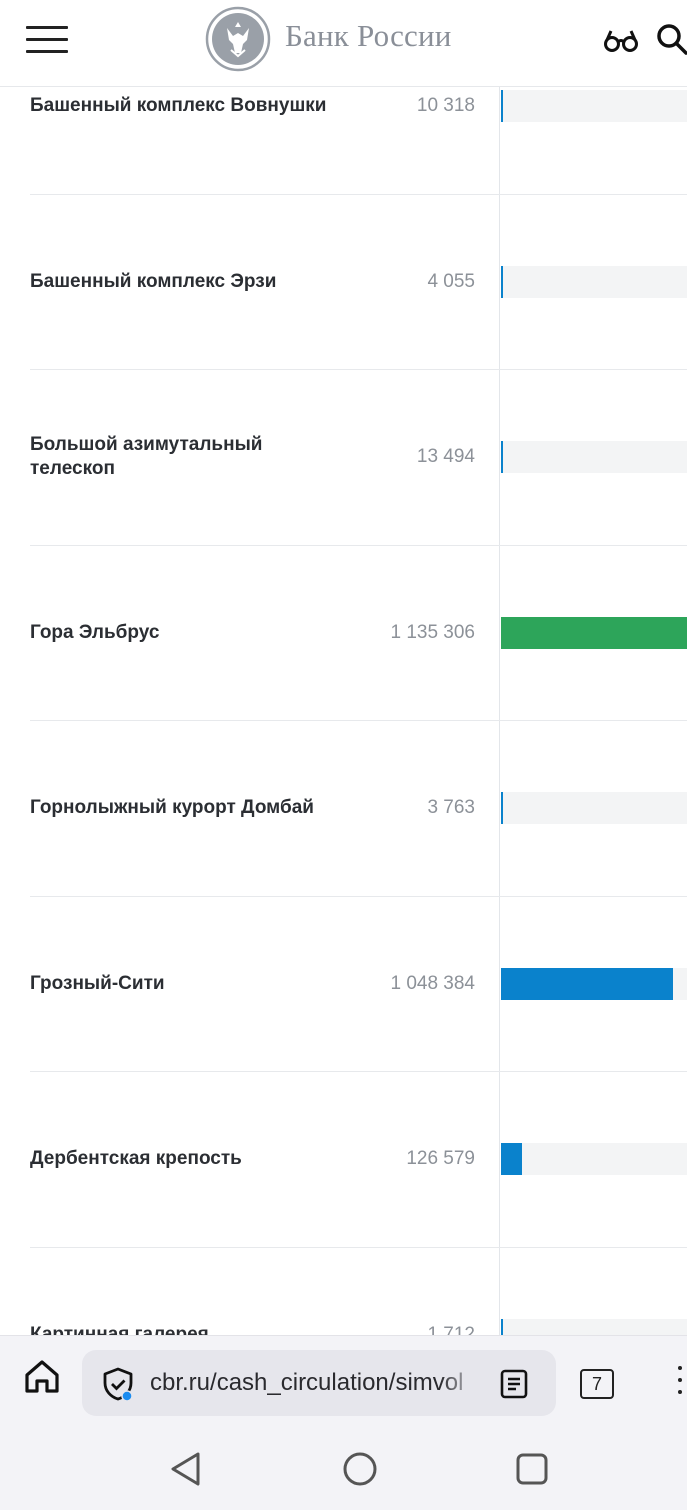  What do you see at coordinates (307, 1382) in the screenshot?
I see `url-text: cbr.ru/cash_circulation/simvol` at bounding box center [307, 1382].